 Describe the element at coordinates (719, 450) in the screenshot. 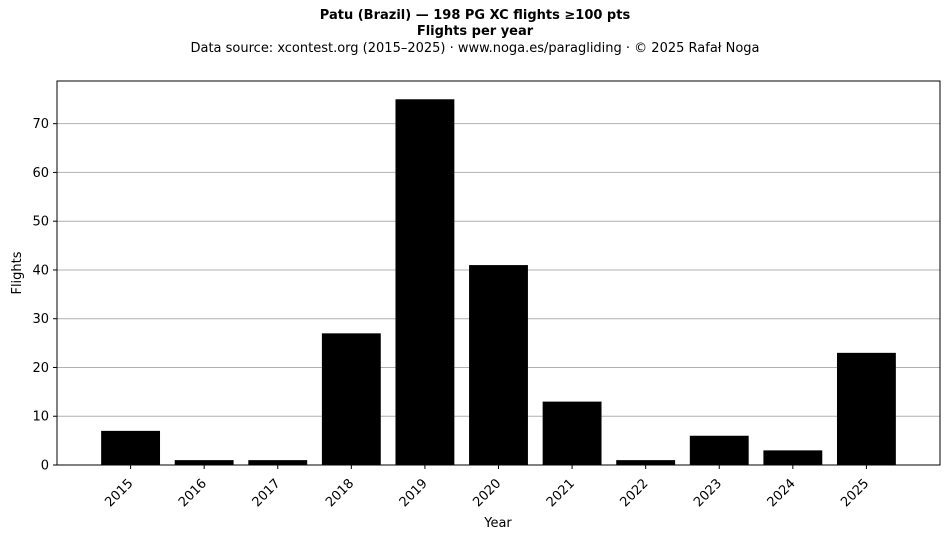

I see `bar-2023` at that location.